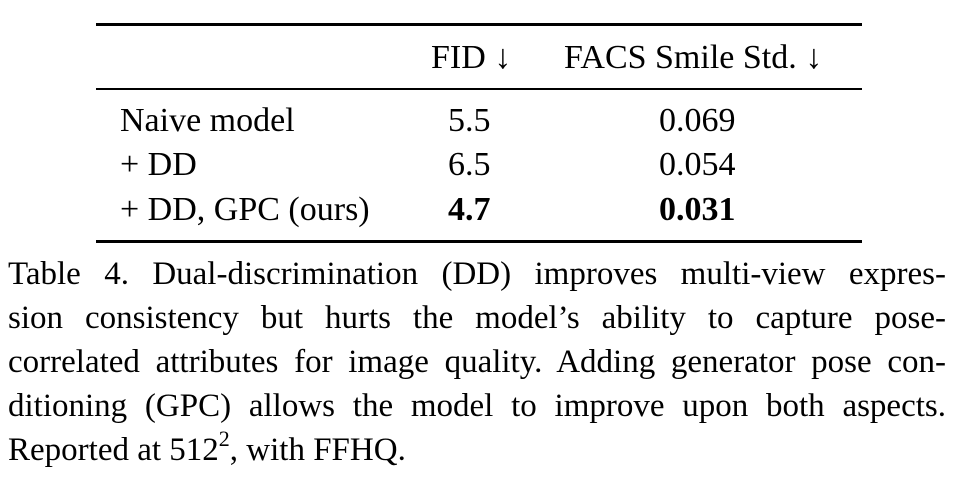 This screenshot has height=478, width=976. Describe the element at coordinates (697, 209) in the screenshot. I see `row-facs-best: 0.031` at that location.